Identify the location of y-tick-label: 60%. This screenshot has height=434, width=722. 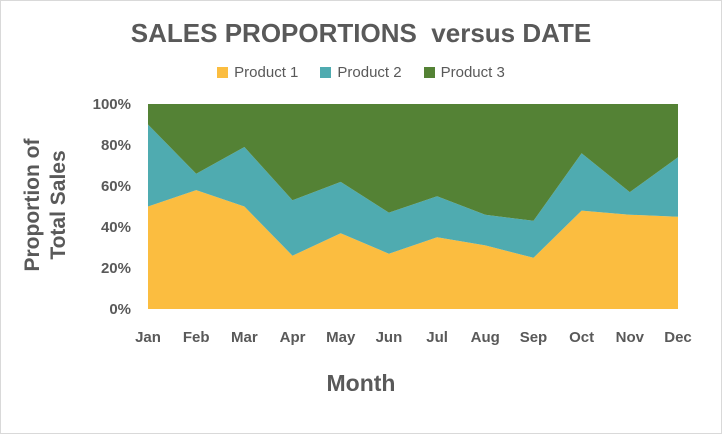
(116, 186).